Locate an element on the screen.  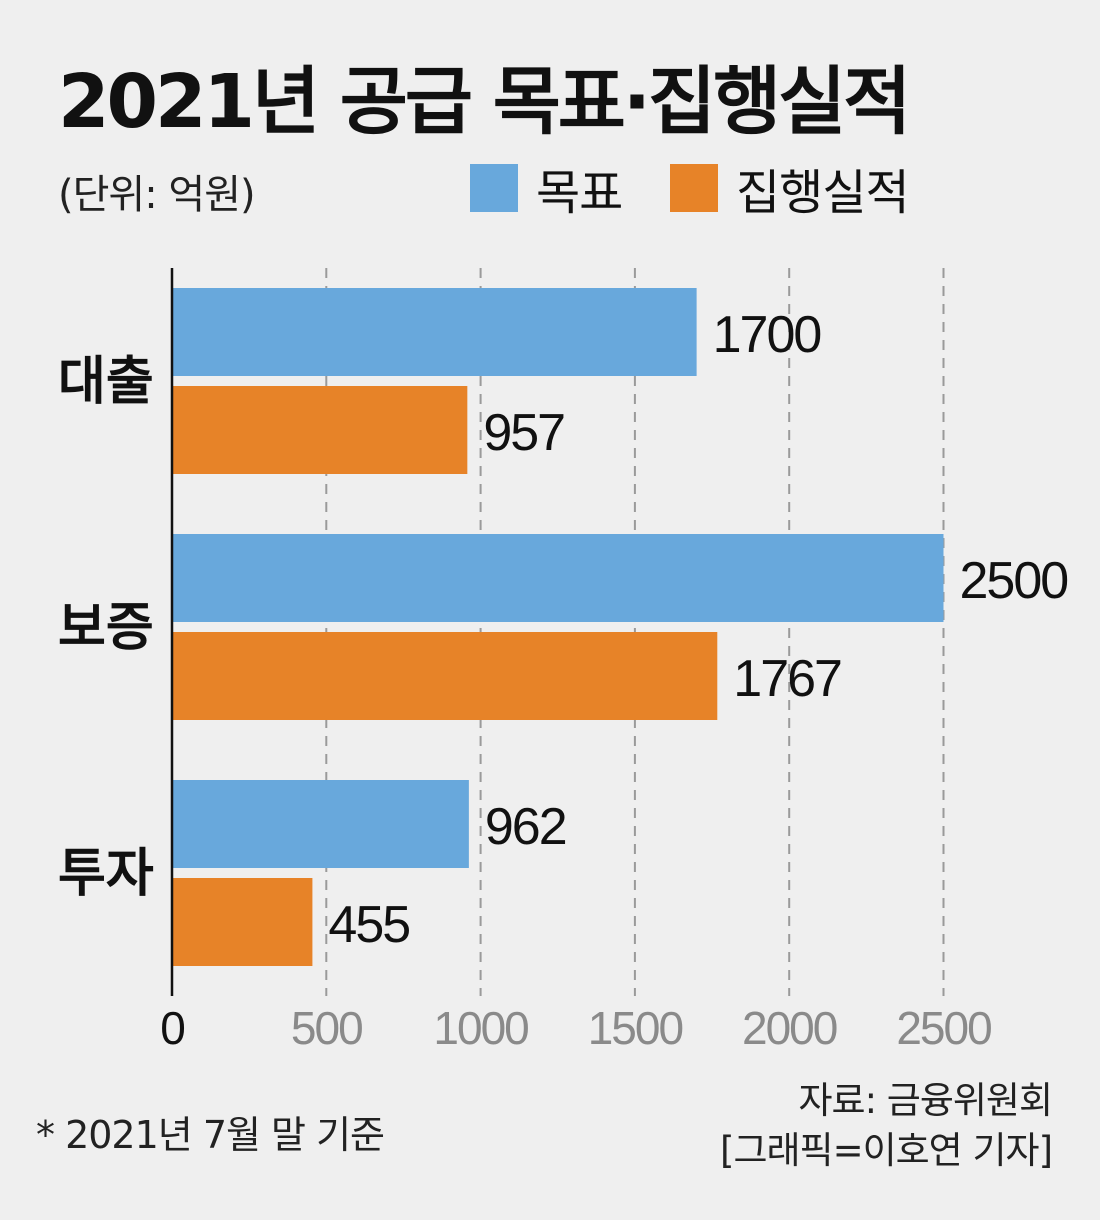
x-tick-label: 2000 is located at coordinates (789, 1028).